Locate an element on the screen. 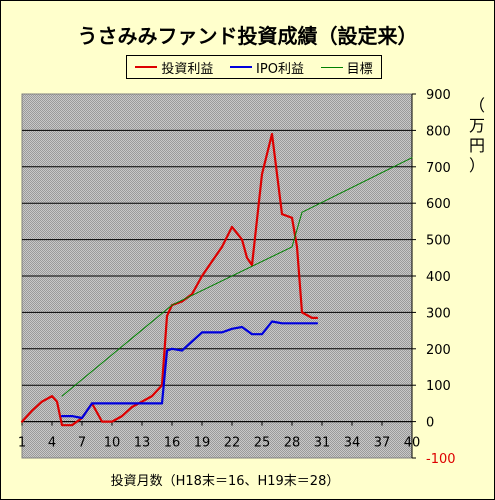 The image size is (495, 500). x-tick-label: 1 is located at coordinates (22, 443).